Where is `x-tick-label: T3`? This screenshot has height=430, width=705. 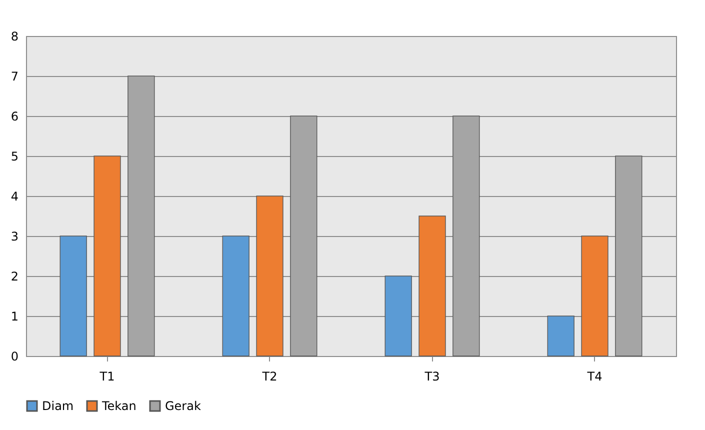 x-tick-label: T3 is located at coordinates (432, 377).